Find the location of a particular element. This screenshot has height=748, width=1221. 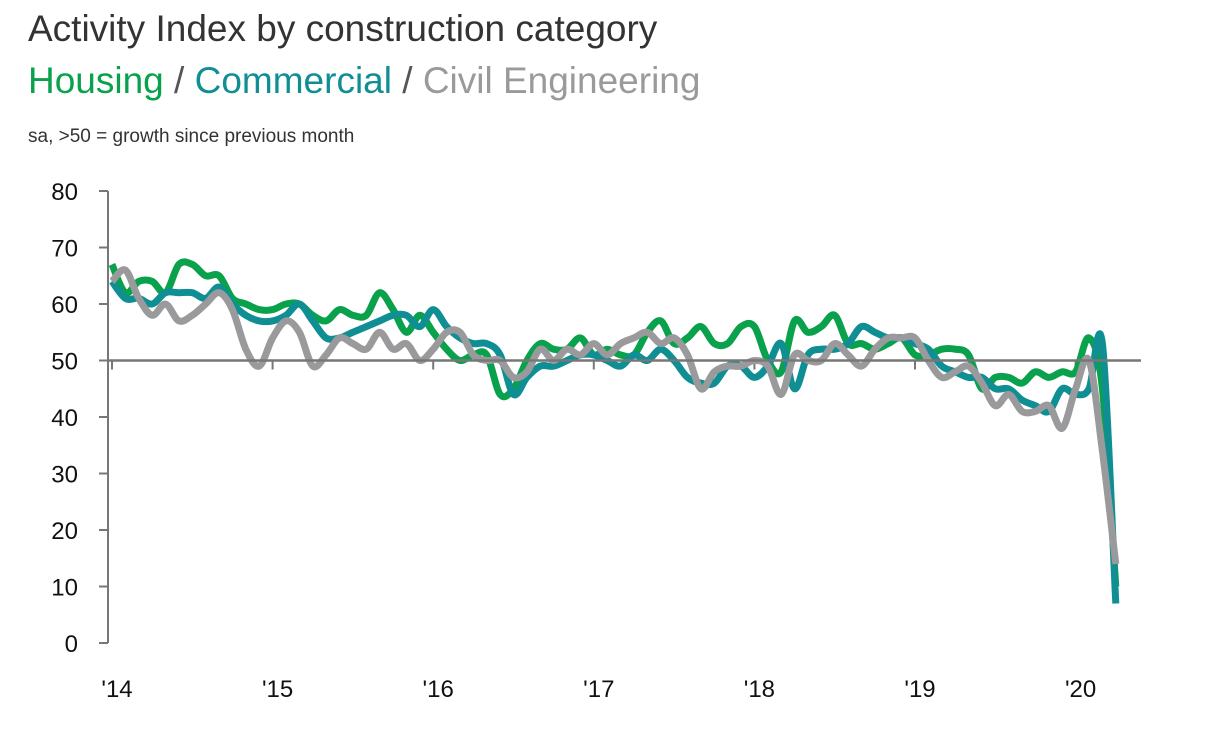

x-tick-label-5: '19 is located at coordinates (919, 689).